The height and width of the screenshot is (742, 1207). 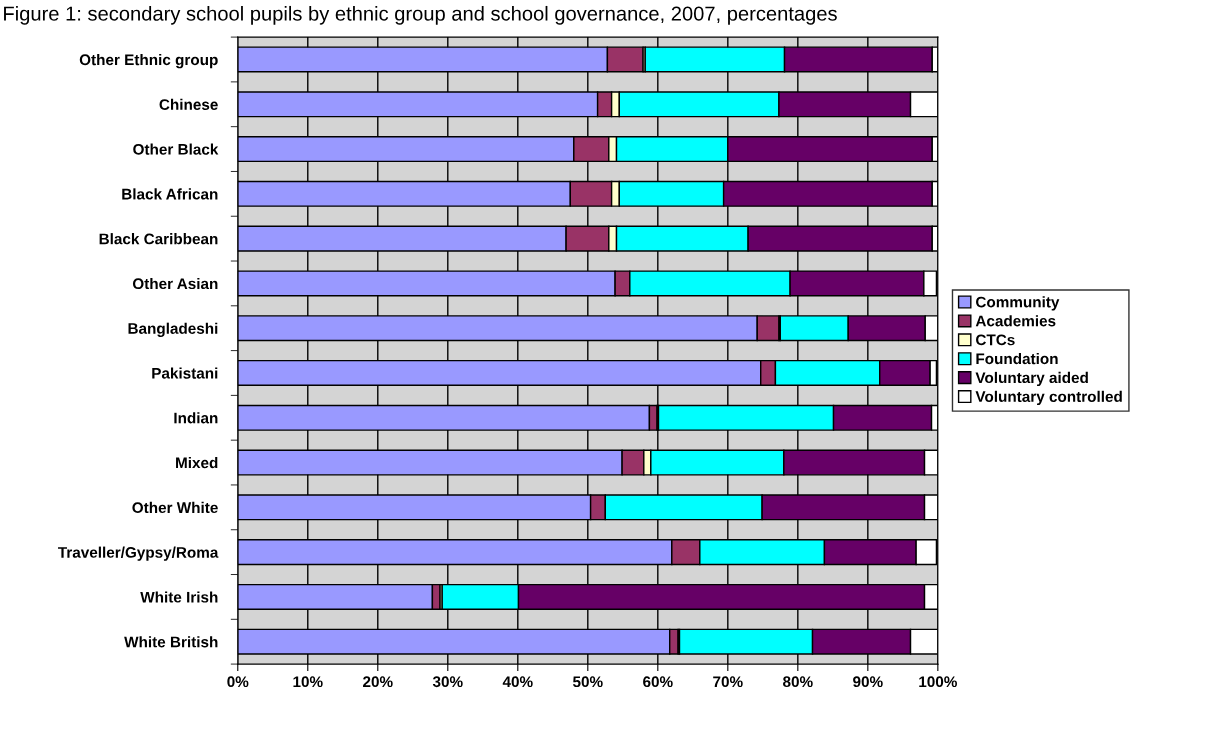 I want to click on x-tick-label: 20%, so click(x=378, y=682).